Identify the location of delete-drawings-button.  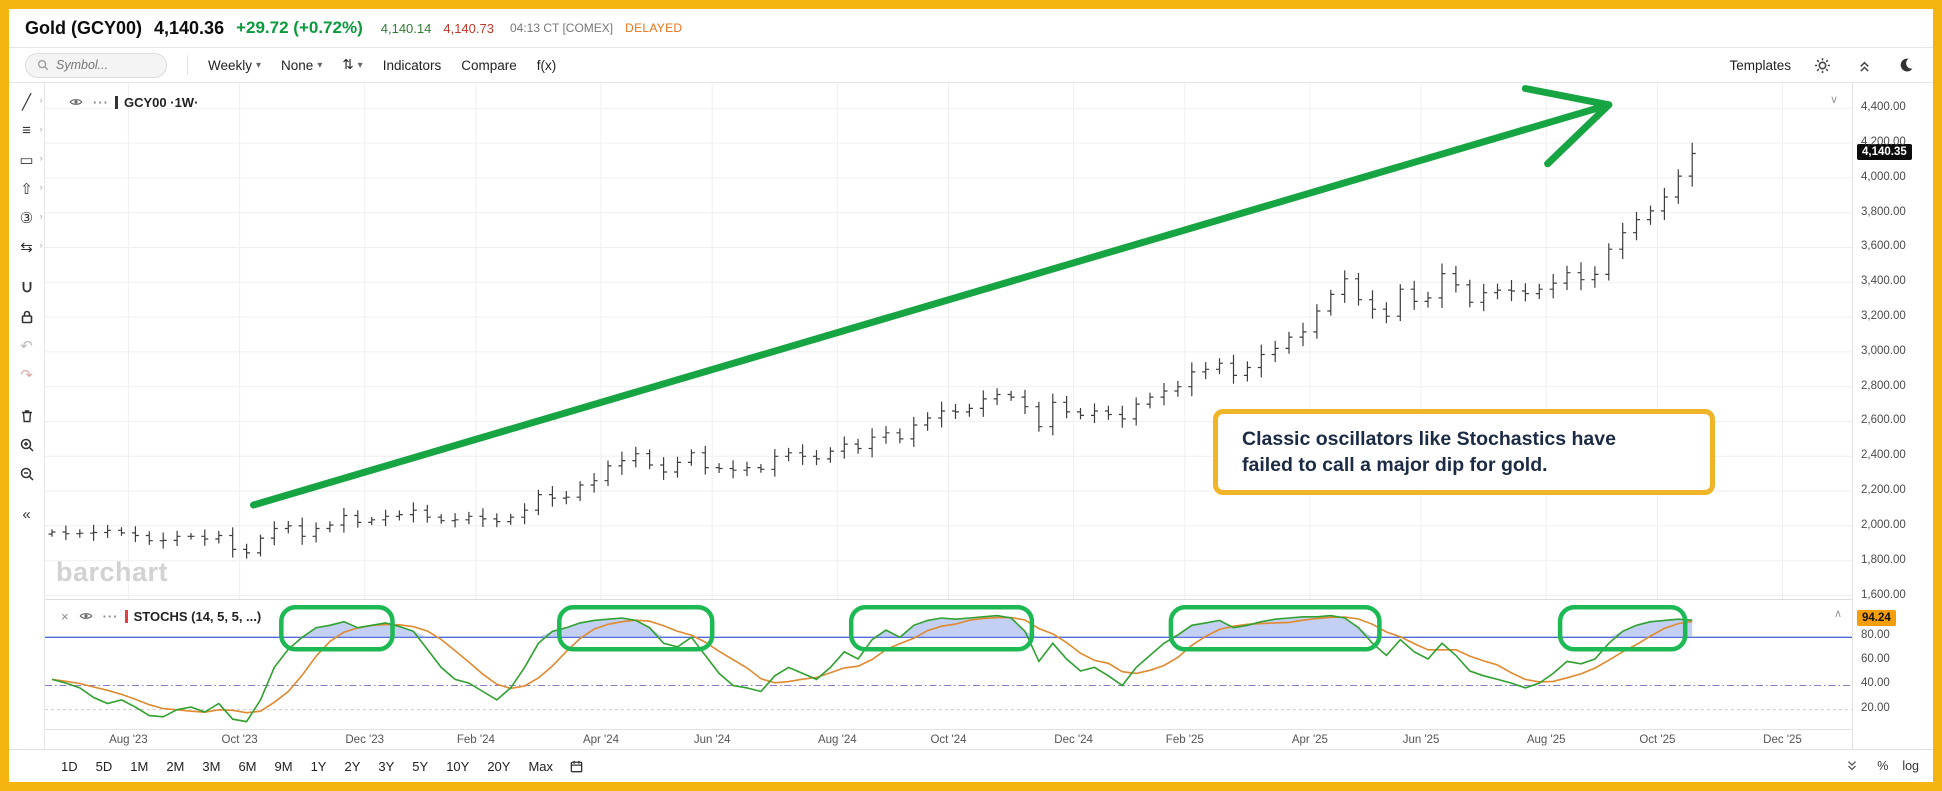
(27, 415).